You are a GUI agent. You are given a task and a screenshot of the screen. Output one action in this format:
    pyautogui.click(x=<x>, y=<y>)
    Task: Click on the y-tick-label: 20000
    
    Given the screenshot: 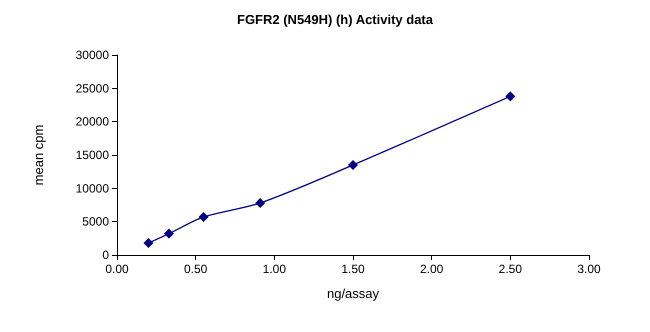 What is the action you would take?
    pyautogui.click(x=93, y=121)
    